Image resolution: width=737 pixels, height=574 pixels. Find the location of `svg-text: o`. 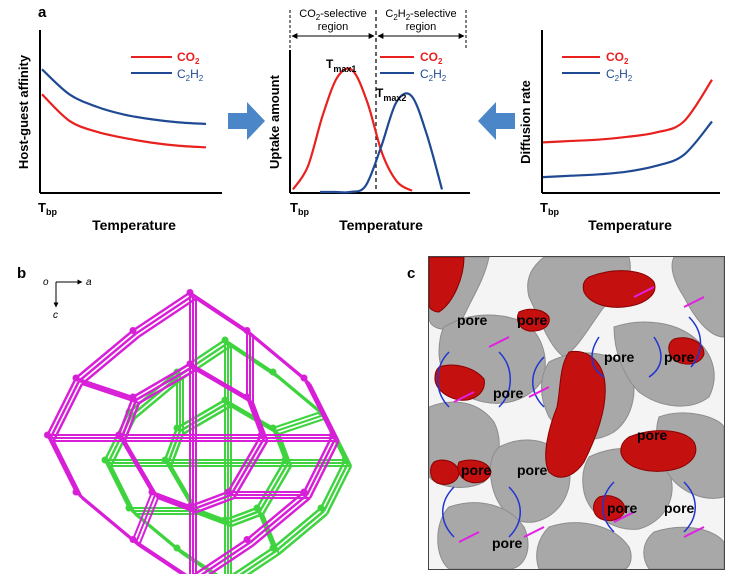

svg-text: o is located at coordinates (46, 282).